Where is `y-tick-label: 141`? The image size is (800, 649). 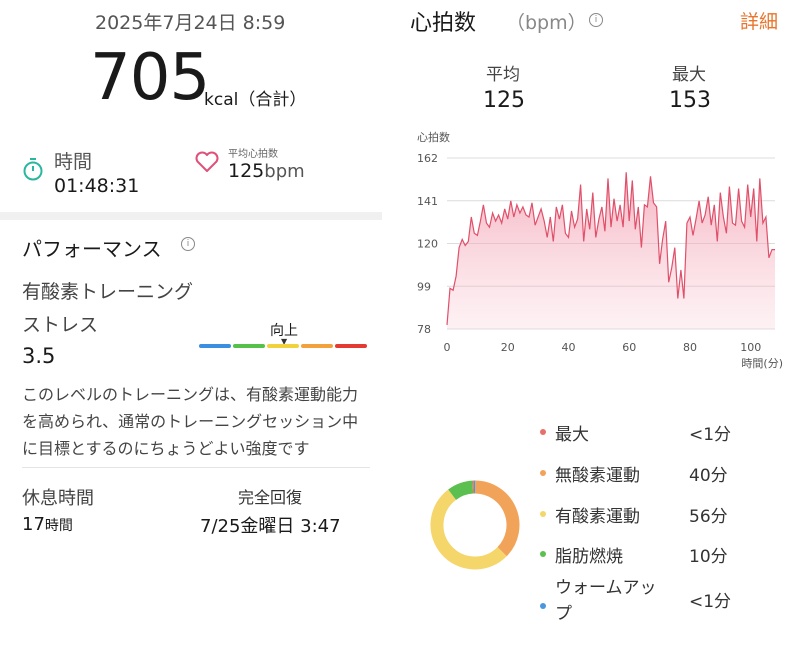
y-tick-label: 141 is located at coordinates (427, 201).